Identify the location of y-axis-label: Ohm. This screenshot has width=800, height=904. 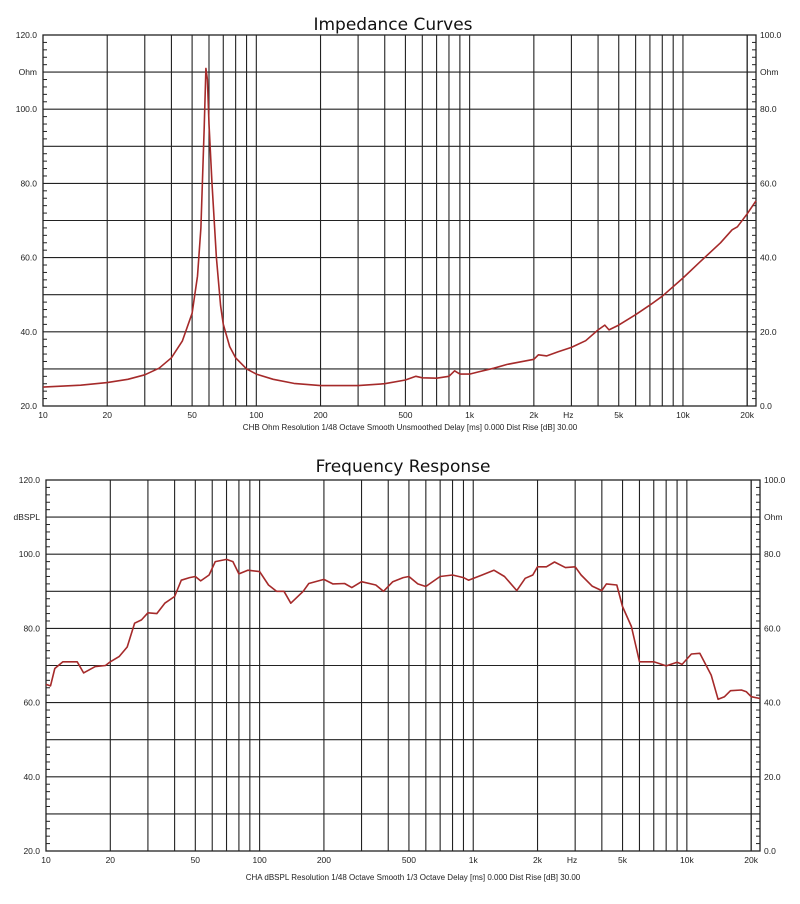
(28, 72).